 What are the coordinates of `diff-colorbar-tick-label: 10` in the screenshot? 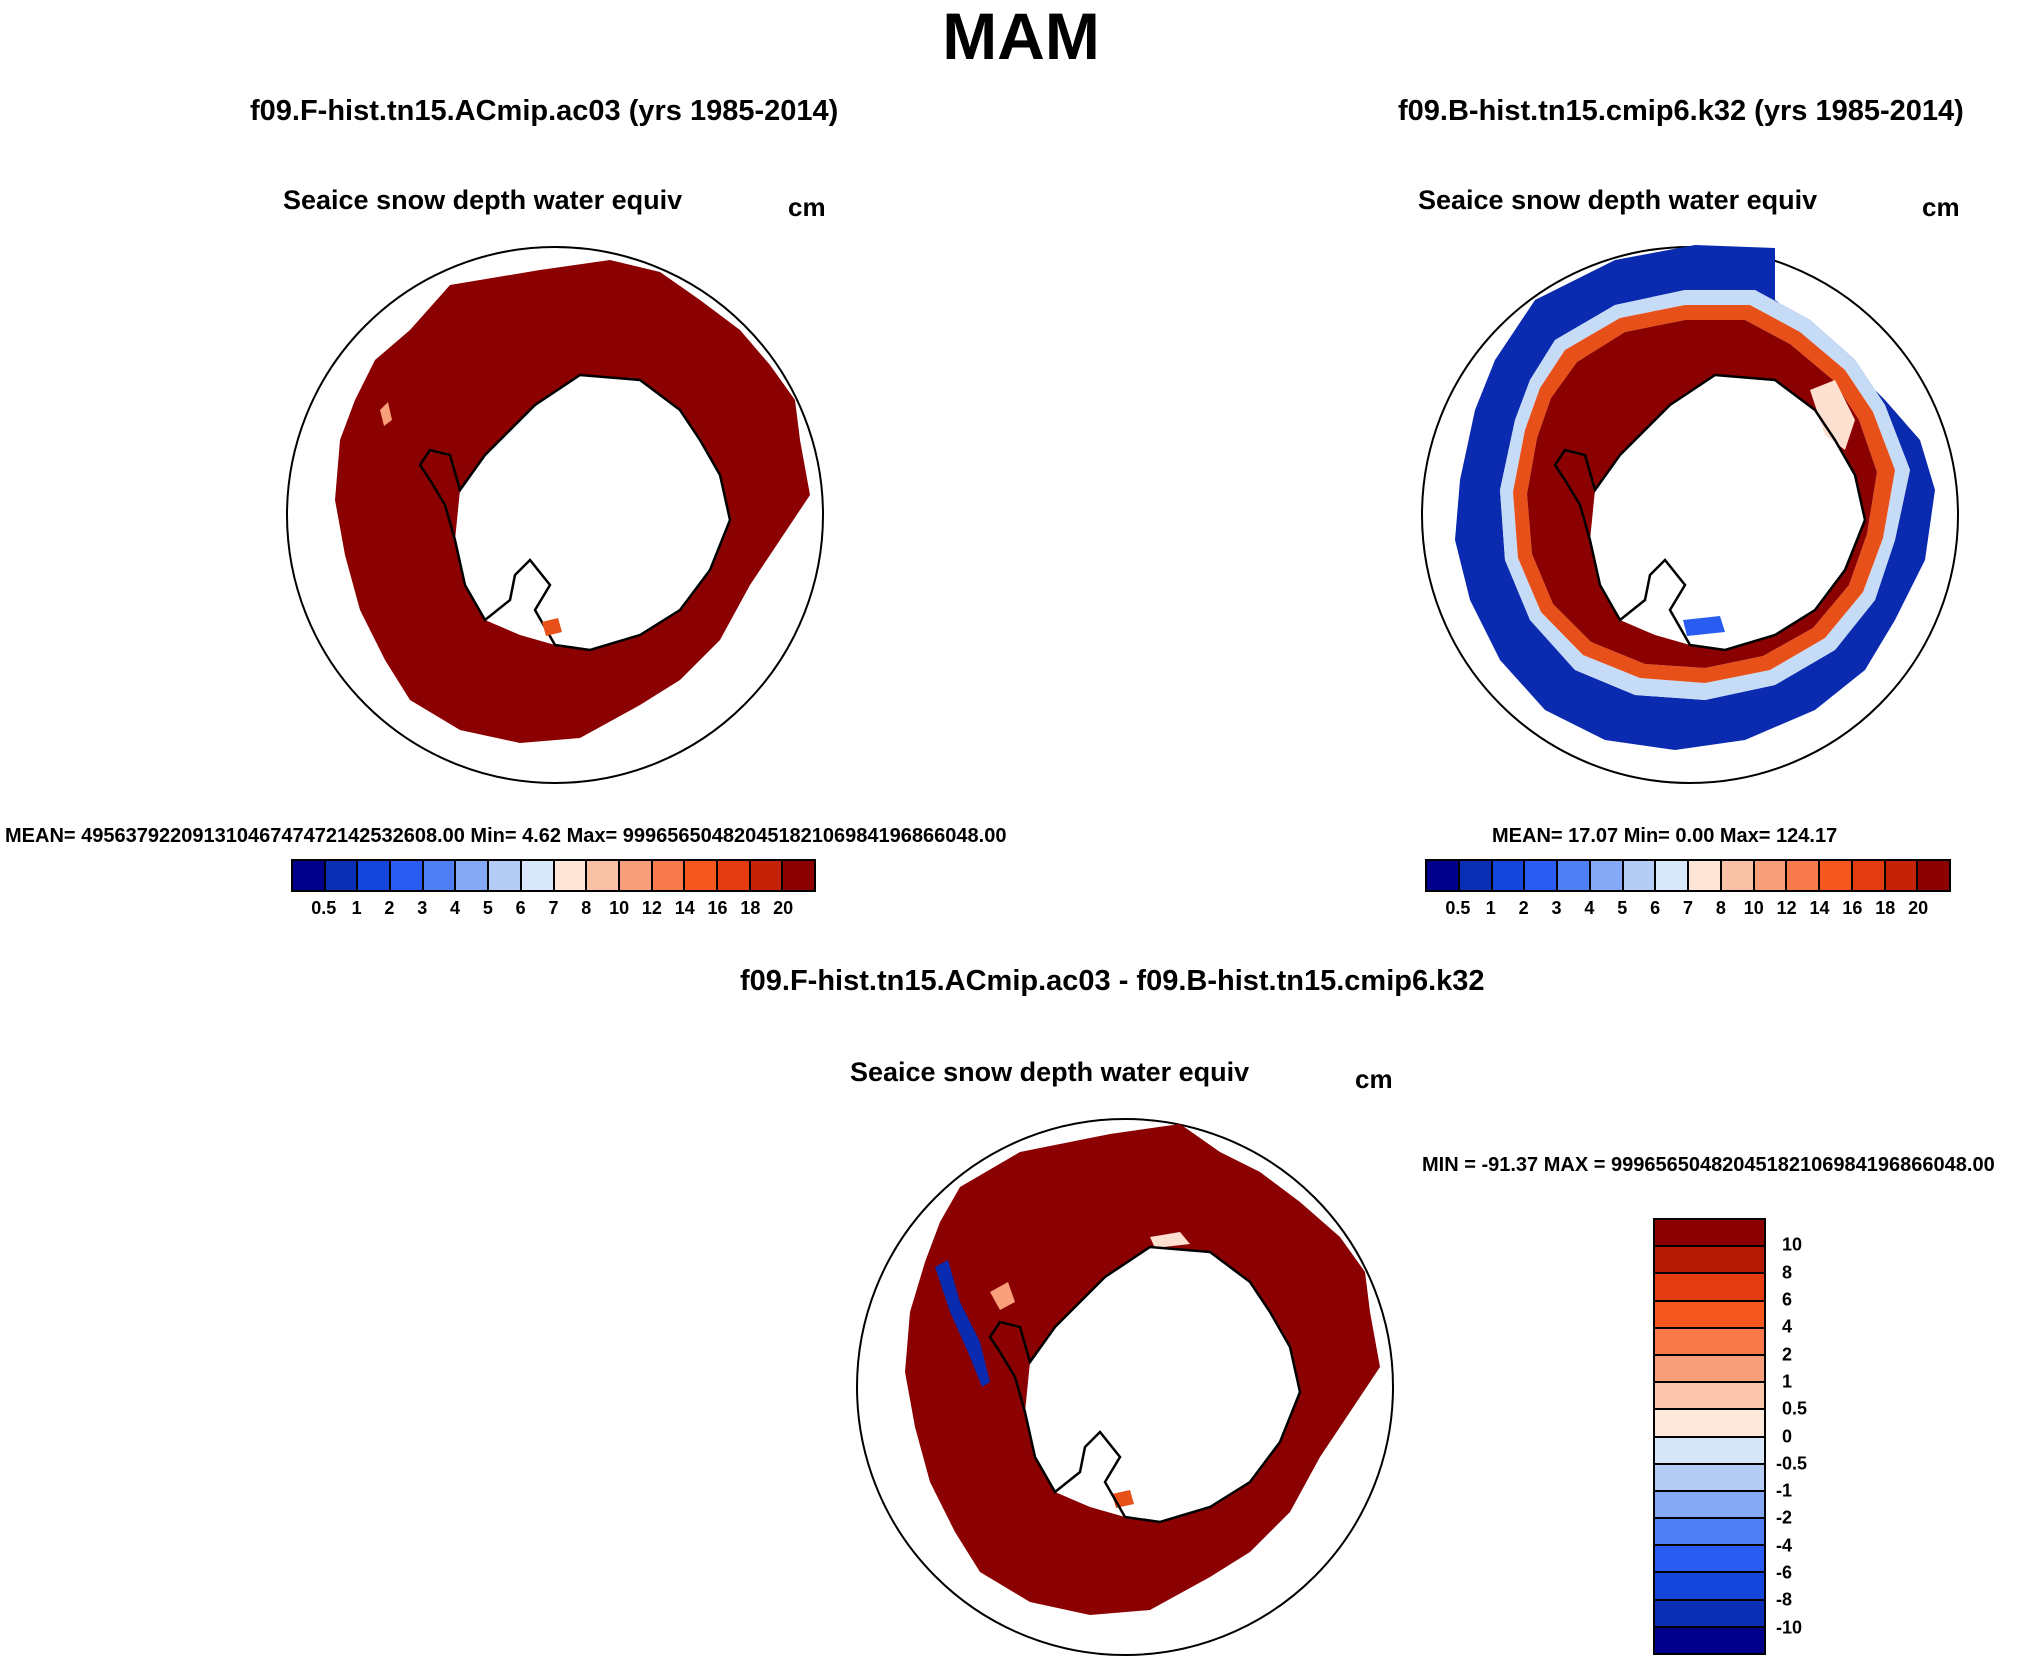 It's located at (1792, 1244).